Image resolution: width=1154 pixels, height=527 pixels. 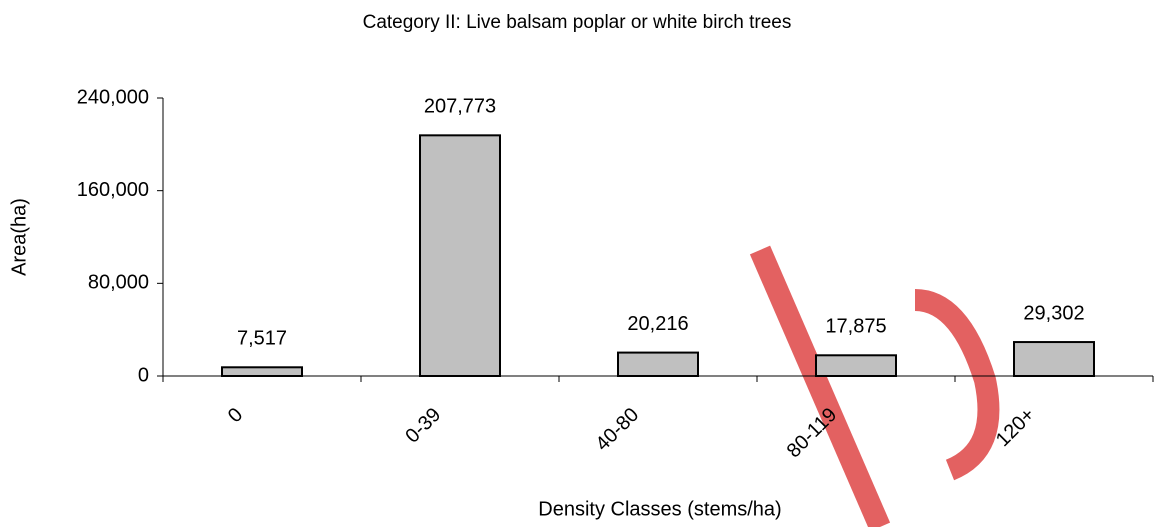 What do you see at coordinates (657, 324) in the screenshot?
I see `data-label: 20,216` at bounding box center [657, 324].